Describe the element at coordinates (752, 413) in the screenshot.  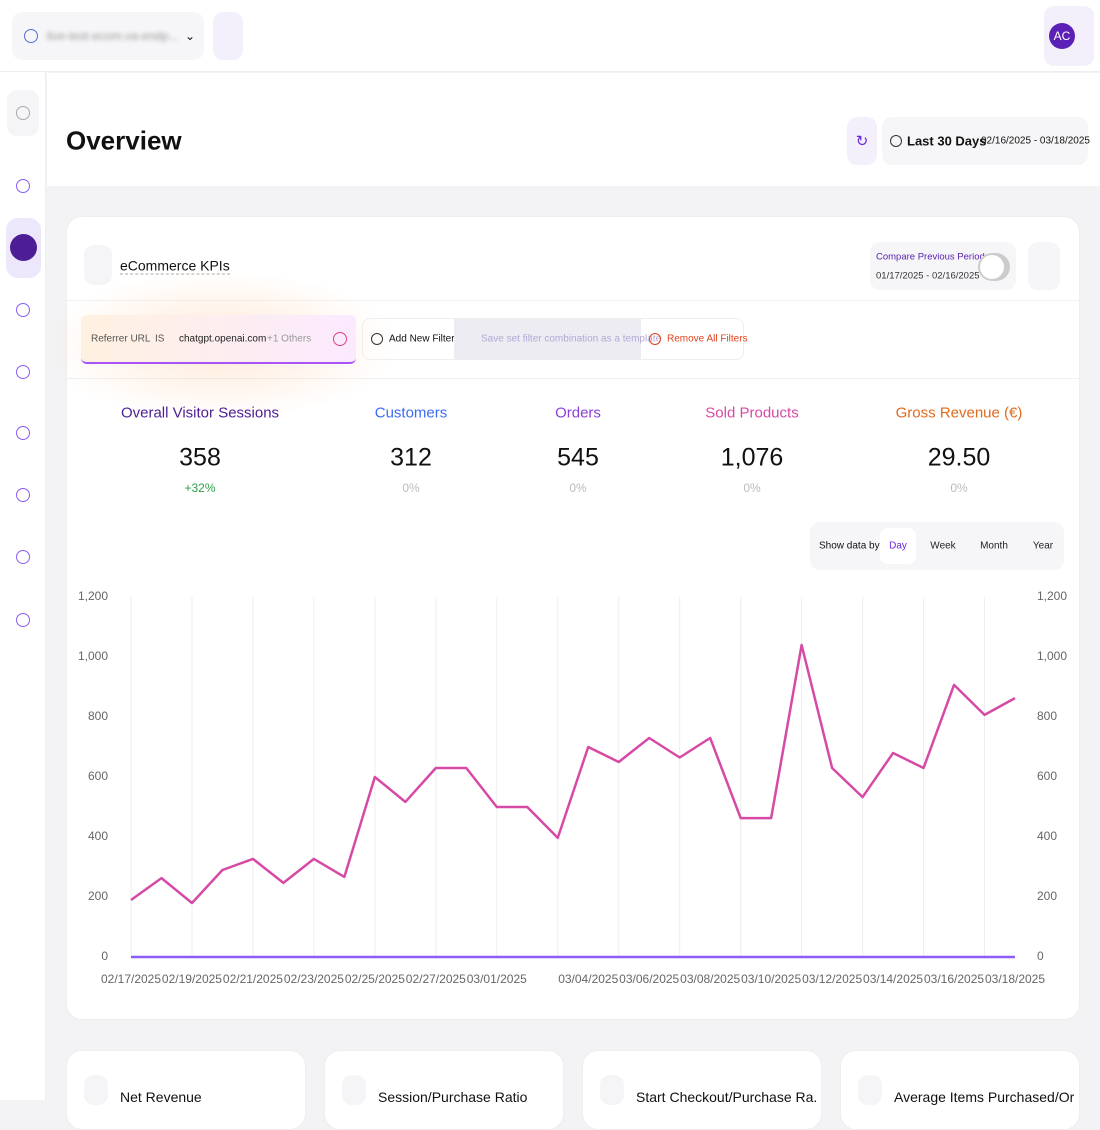
I see `kpi-label: Sold Products` at that location.